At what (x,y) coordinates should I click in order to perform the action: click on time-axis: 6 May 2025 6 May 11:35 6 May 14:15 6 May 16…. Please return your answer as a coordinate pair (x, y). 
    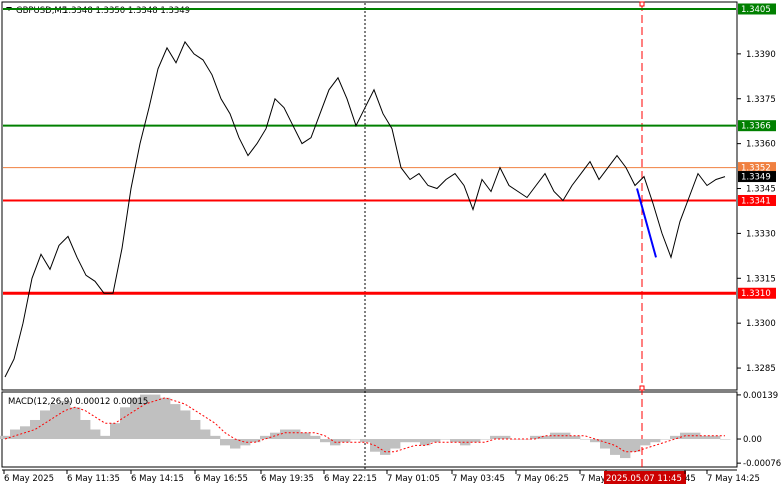
    Looking at the image, I should click on (381, 477).